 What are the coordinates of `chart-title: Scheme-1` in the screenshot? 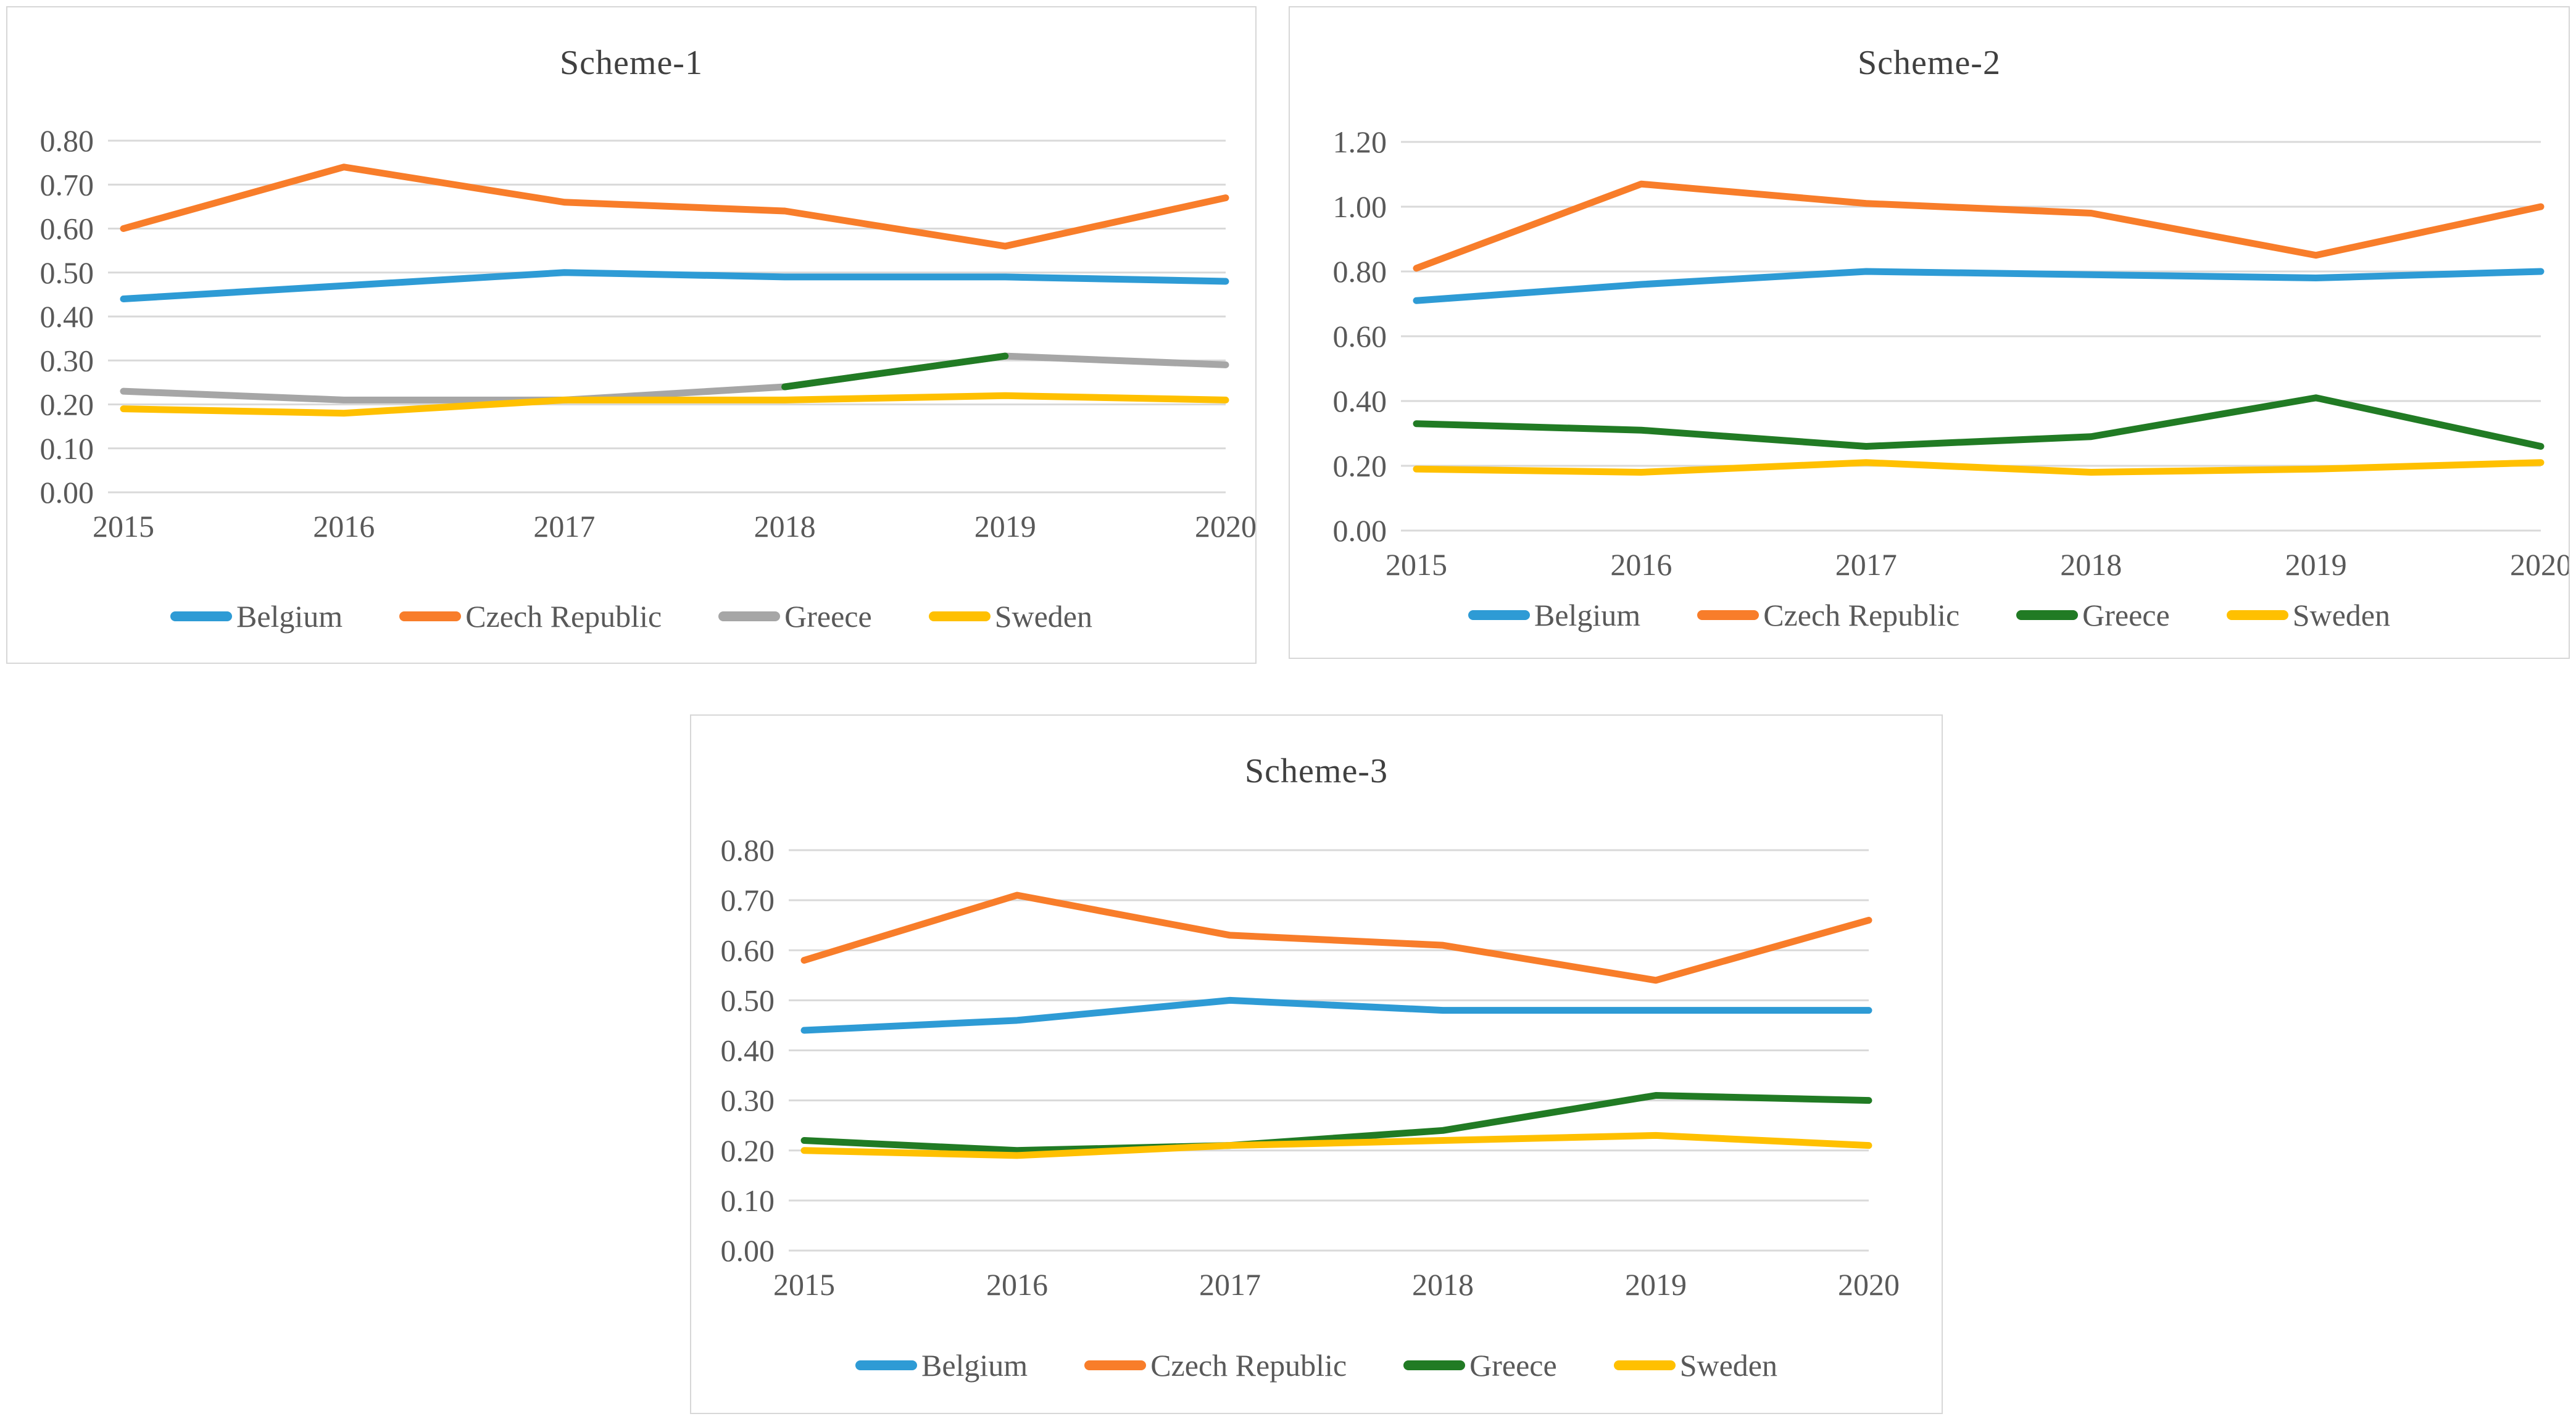 It's located at (631, 63).